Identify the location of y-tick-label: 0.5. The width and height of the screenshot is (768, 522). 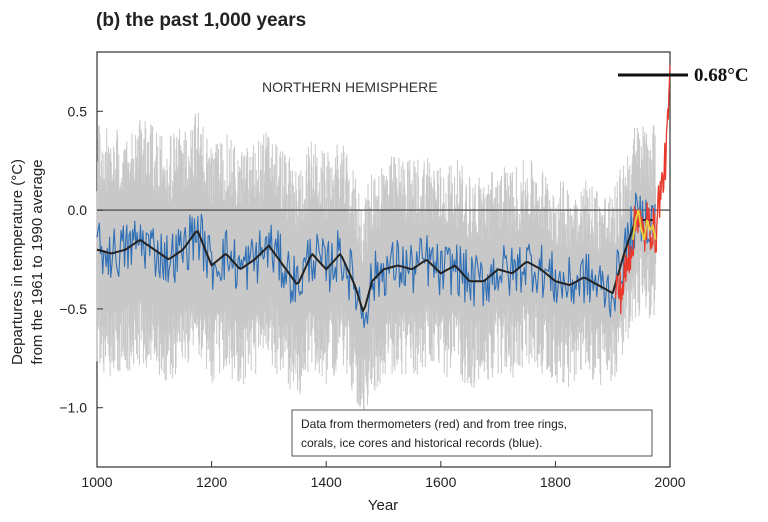
(78, 111).